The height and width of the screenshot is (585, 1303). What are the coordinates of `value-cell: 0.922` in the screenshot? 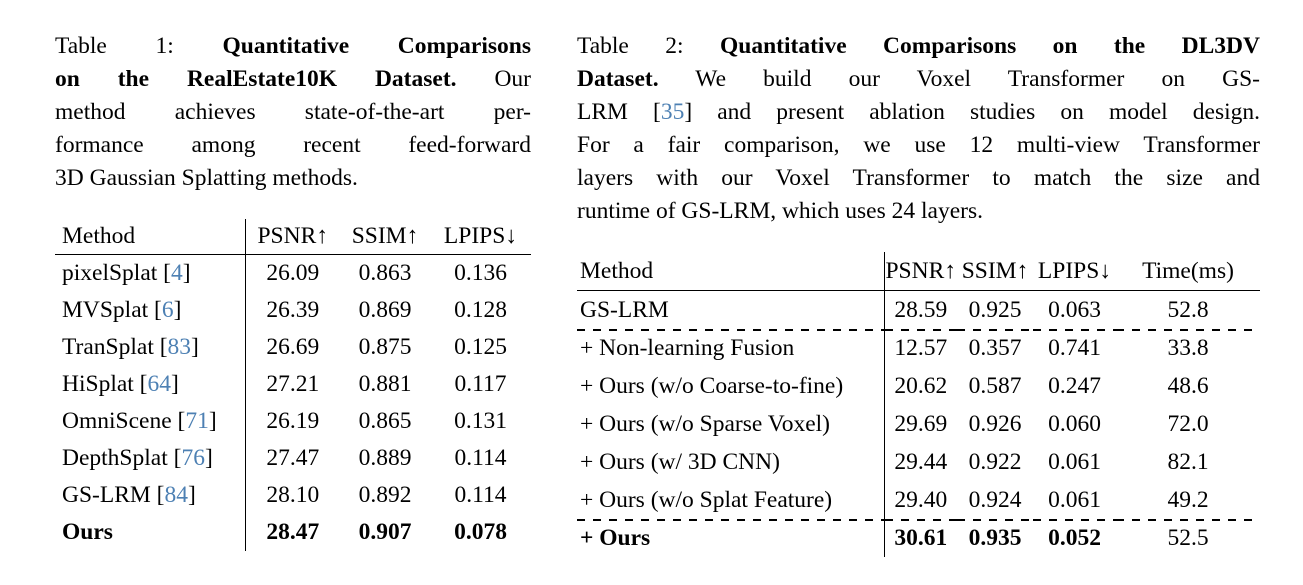 It's located at (995, 461).